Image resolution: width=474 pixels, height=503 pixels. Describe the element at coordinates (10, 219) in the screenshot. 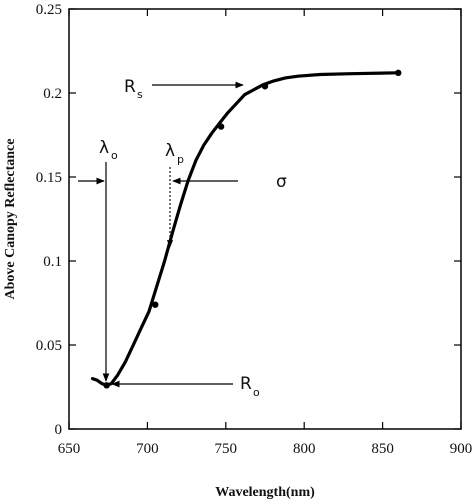

I see `y-axis-title: Above Canopy Reflectance` at that location.